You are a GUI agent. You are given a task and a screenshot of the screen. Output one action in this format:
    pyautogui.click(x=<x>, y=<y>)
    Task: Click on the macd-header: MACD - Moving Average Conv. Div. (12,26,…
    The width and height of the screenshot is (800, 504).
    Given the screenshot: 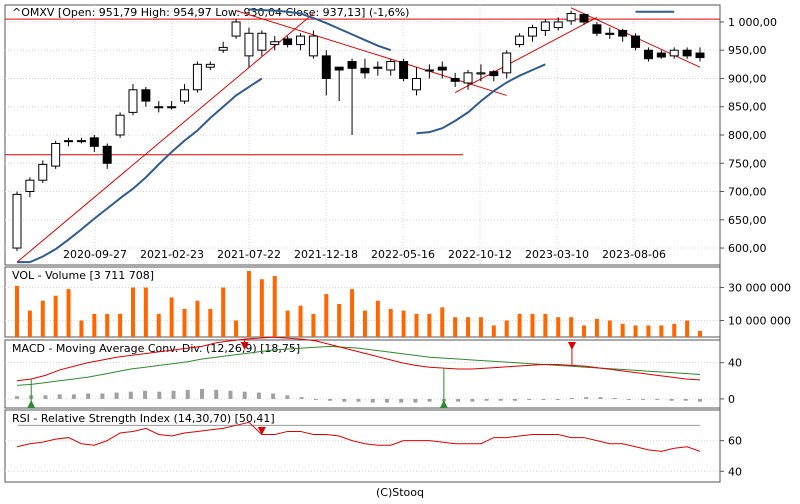 What is the action you would take?
    pyautogui.click(x=156, y=348)
    